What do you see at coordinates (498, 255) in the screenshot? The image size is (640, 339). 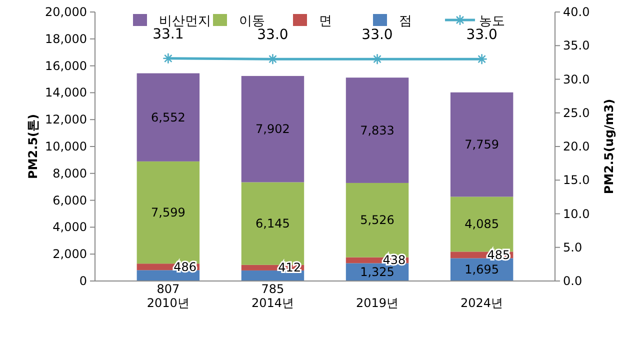 I see `data-label: 485` at bounding box center [498, 255].